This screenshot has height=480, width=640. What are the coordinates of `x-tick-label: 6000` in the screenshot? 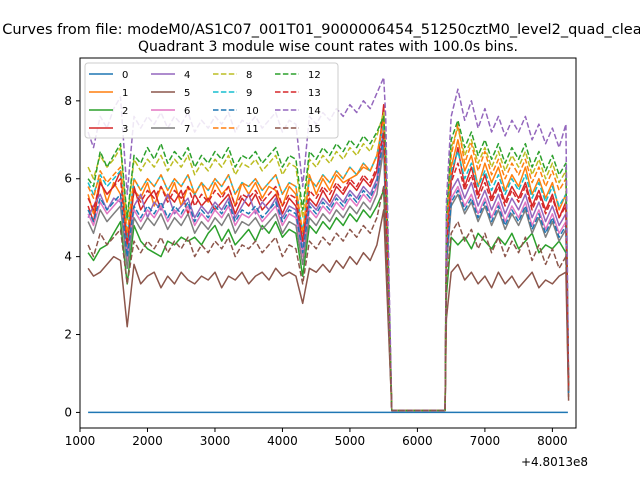 It's located at (417, 441).